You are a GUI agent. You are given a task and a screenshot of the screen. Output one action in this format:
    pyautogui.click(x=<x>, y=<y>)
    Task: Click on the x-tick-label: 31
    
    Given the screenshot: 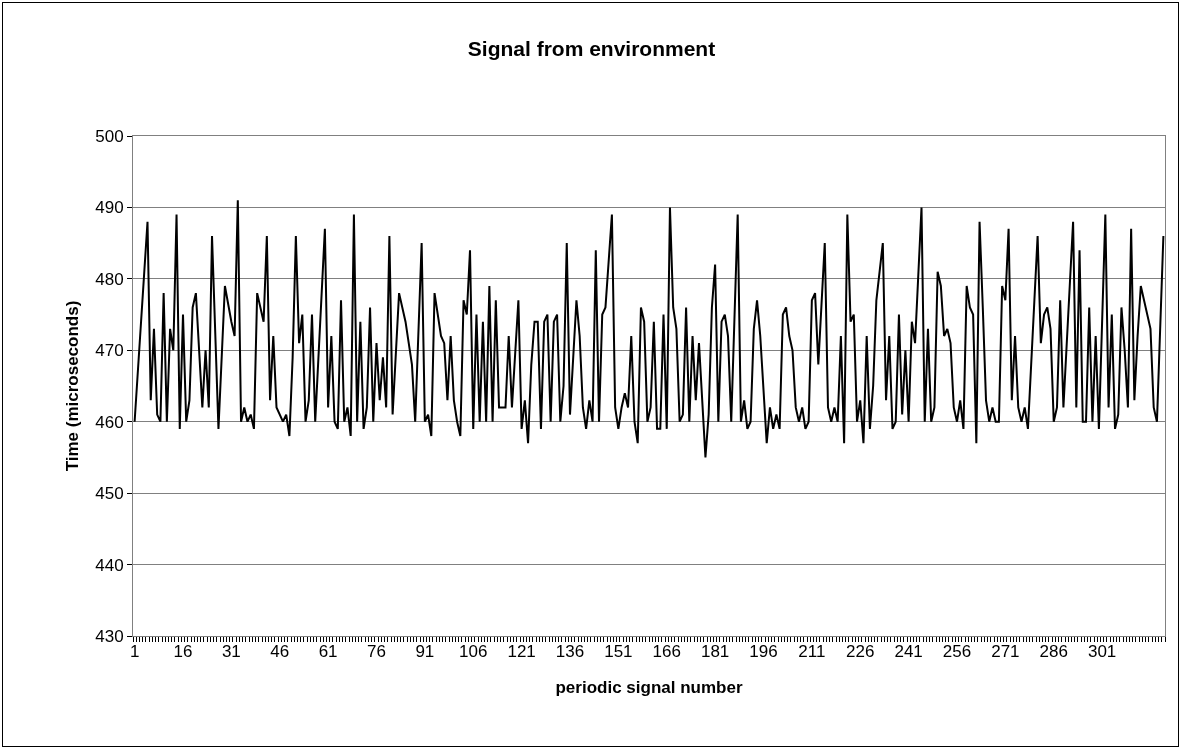 What is the action you would take?
    pyautogui.click(x=231, y=652)
    